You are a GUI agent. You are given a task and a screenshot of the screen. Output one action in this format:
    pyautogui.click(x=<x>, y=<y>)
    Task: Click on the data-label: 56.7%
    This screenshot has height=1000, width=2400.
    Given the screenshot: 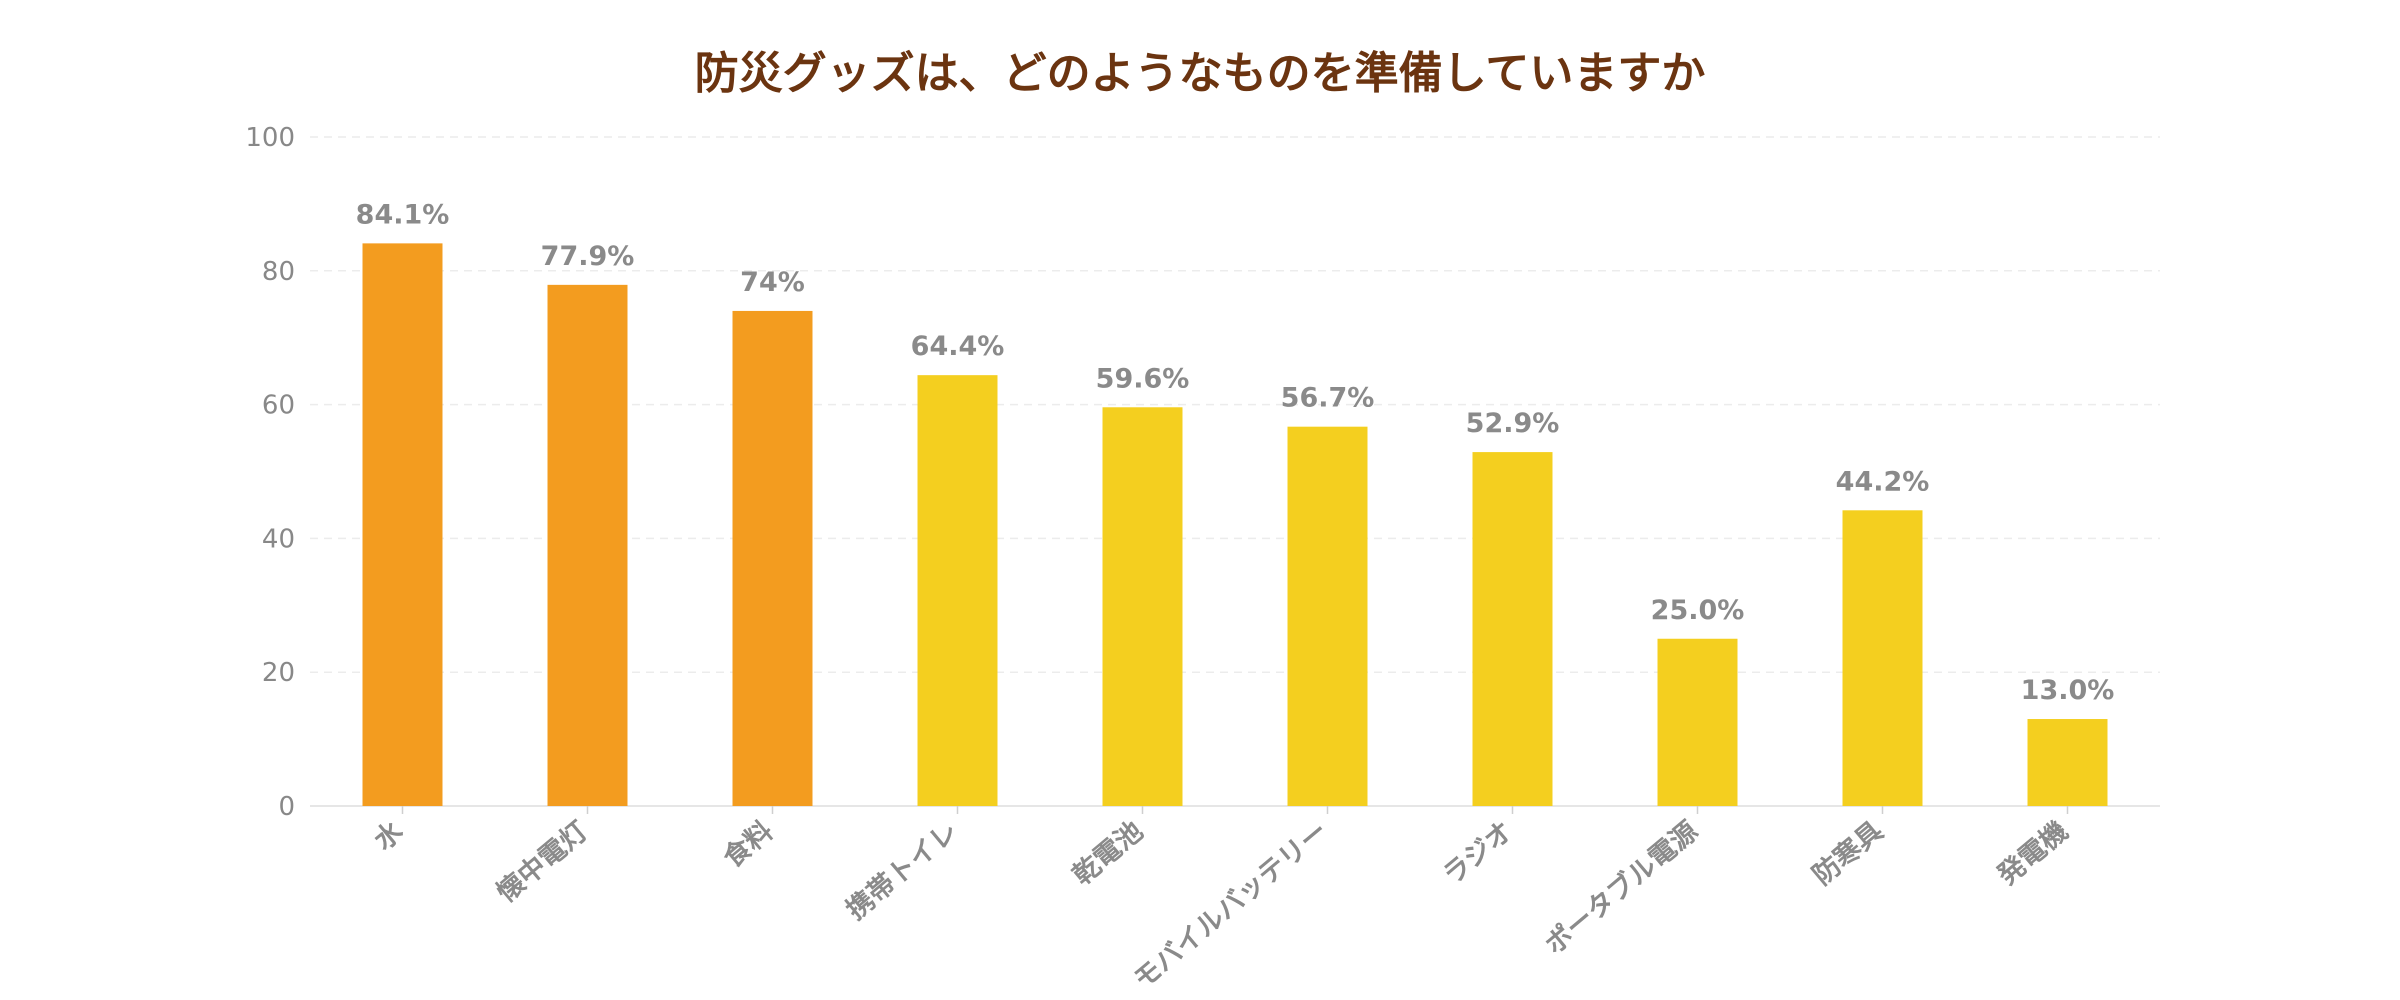 What is the action you would take?
    pyautogui.click(x=1328, y=398)
    